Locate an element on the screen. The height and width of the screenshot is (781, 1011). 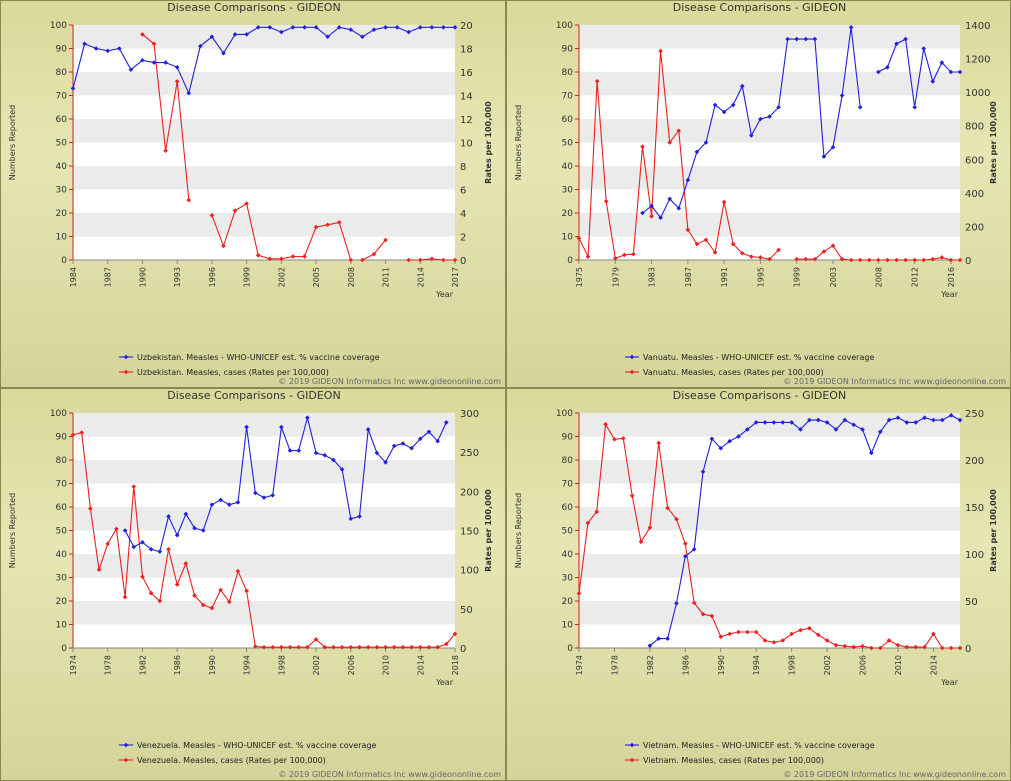
chart-title: Disease Comparisons - GIDEON is located at coordinates (253, 395).